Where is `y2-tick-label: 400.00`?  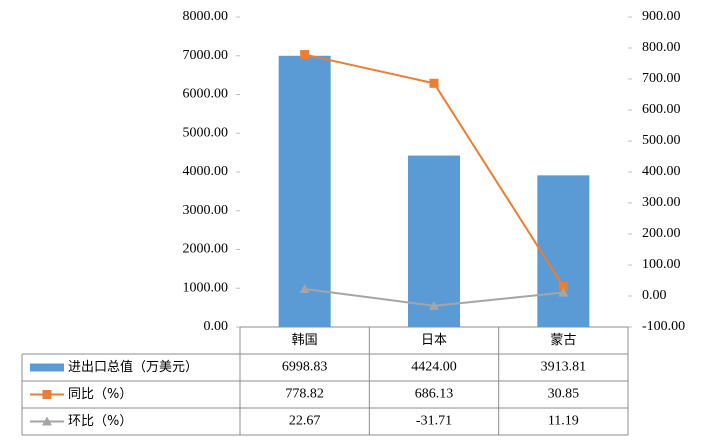 y2-tick-label: 400.00 is located at coordinates (661, 171).